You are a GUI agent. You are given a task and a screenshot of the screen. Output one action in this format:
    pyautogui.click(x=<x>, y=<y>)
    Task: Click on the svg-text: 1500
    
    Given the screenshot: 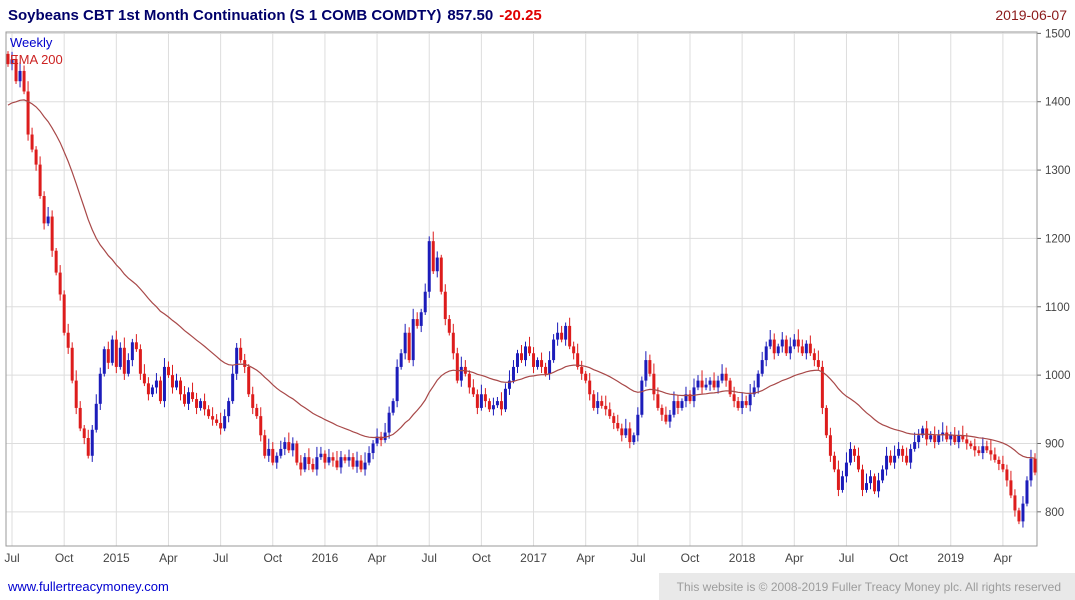 What is the action you would take?
    pyautogui.click(x=1058, y=34)
    